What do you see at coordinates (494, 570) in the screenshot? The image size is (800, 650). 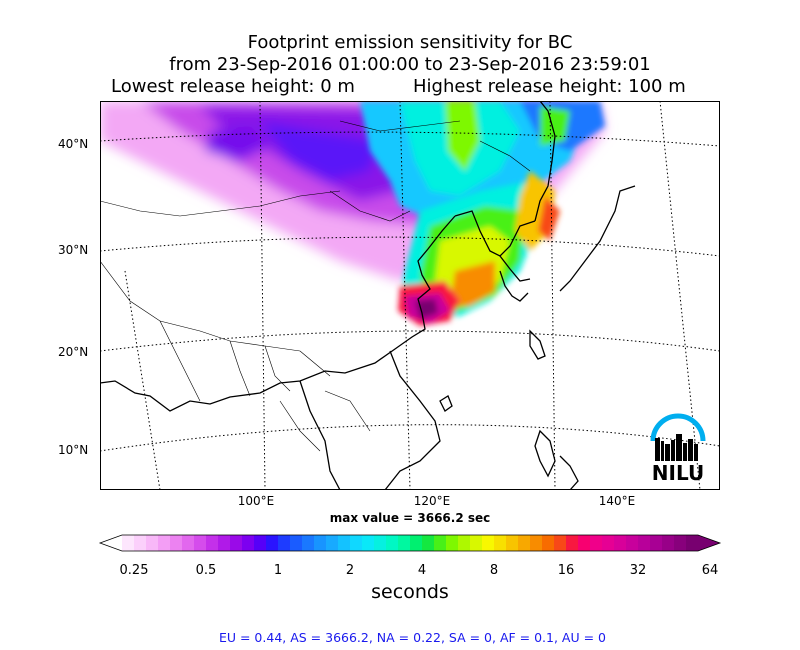 I see `colorbar-tick-label: 8` at bounding box center [494, 570].